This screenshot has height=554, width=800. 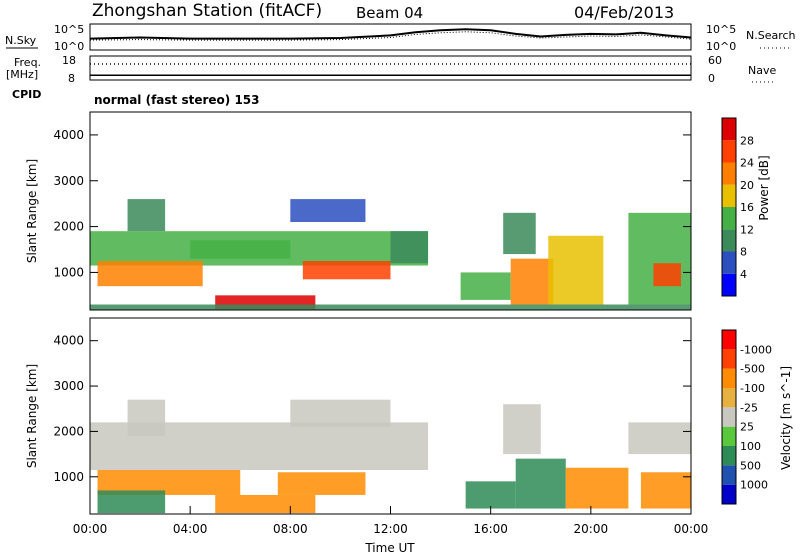 I want to click on x-tick-label-3: 12:00, so click(x=390, y=529).